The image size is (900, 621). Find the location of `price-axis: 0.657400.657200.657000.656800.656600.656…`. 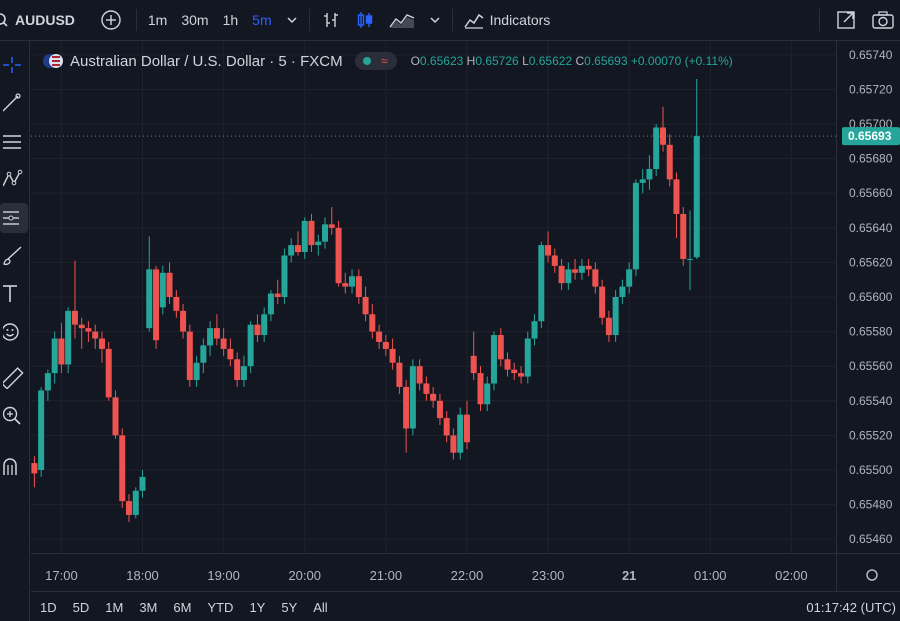

price-axis: 0.657400.657200.657000.656800.656600.656… is located at coordinates (864, 317).